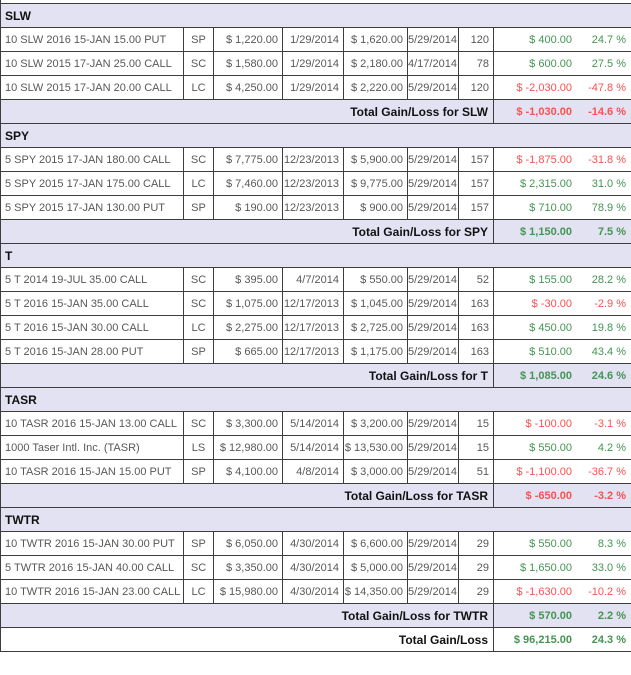  Describe the element at coordinates (476, 471) in the screenshot. I see `position-days-held: 51` at that location.